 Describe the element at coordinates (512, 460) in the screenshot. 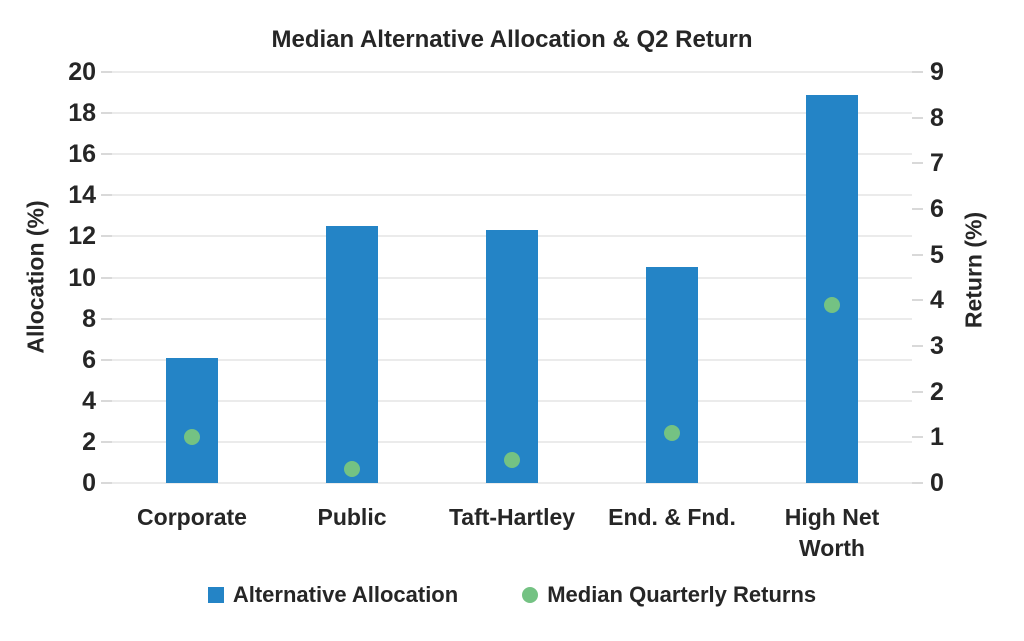

I see `point-taft-hartley` at that location.